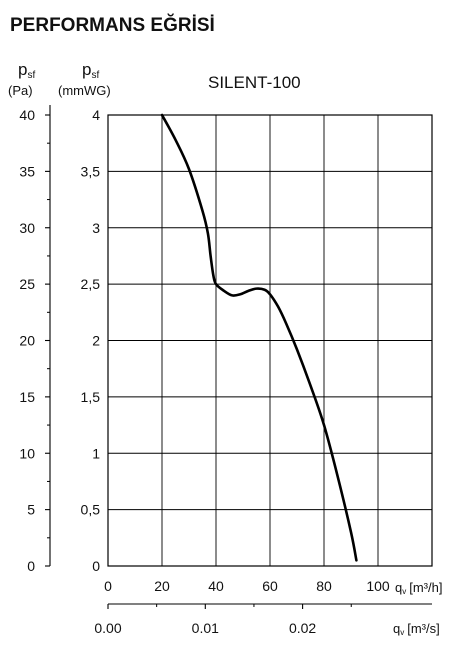 This screenshot has width=471, height=647. What do you see at coordinates (27, 397) in the screenshot?
I see `y-left-tick-label: 15` at bounding box center [27, 397].